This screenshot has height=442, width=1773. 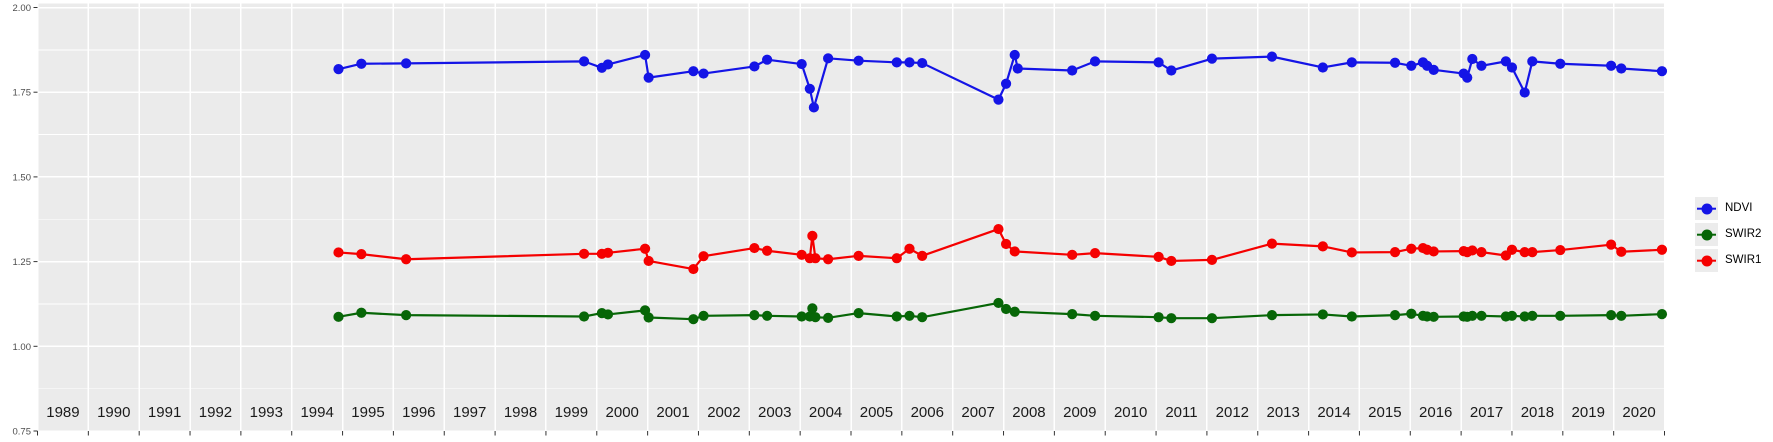 I want to click on x-axis-year-label: 1991, so click(x=164, y=412).